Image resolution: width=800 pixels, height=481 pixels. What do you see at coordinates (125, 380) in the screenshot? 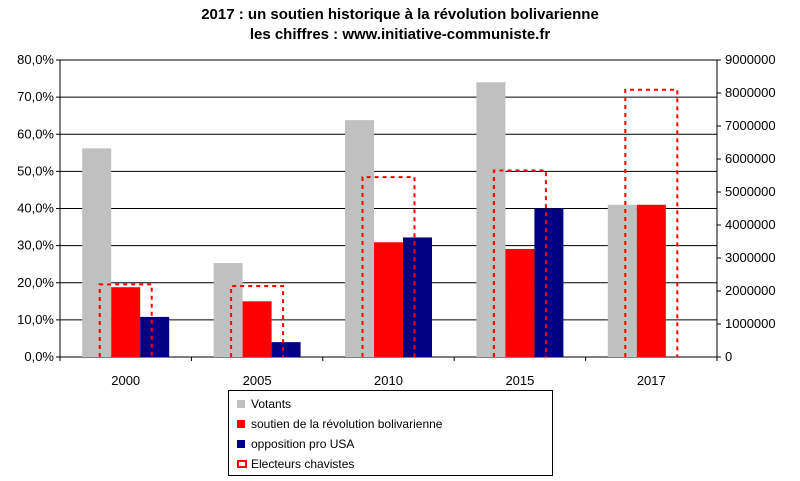
I see `x-tick-label: 2000` at bounding box center [125, 380].